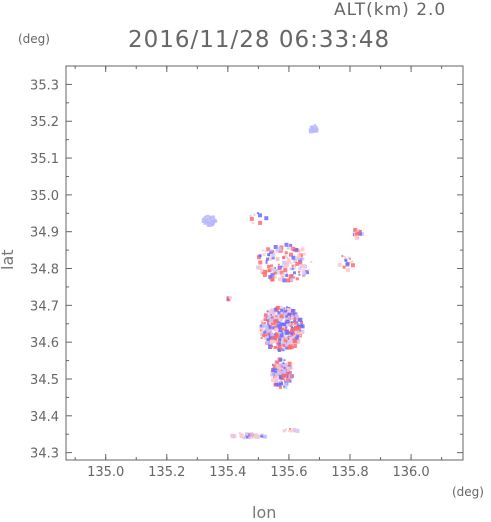 This screenshot has height=522, width=491. Describe the element at coordinates (44, 122) in the screenshot. I see `y-tick-label: 35.2` at that location.